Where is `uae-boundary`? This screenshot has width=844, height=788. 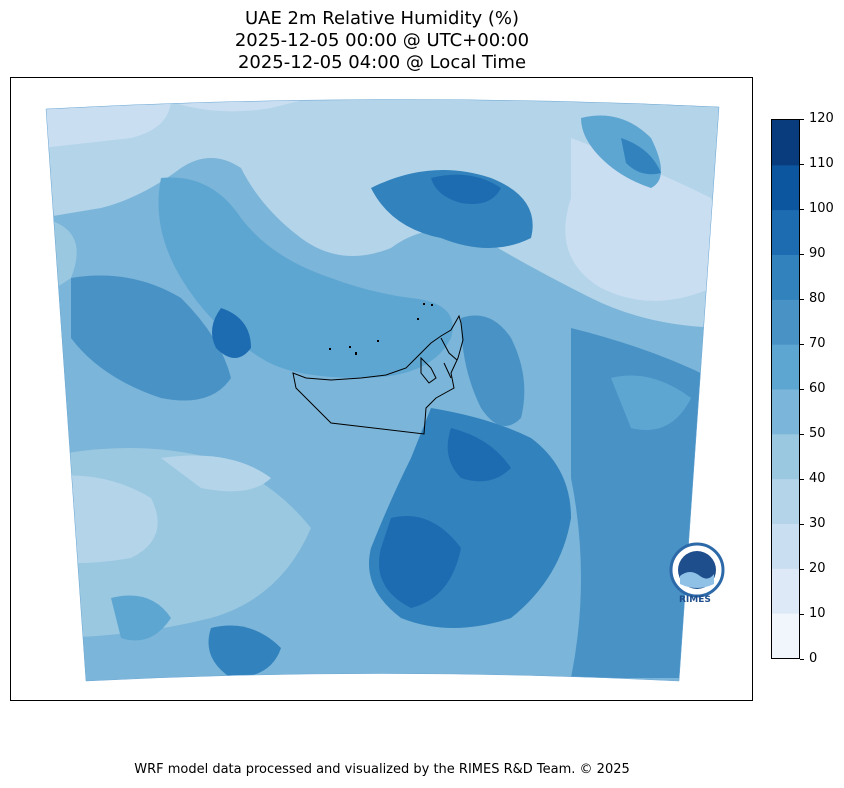 uae-boundary is located at coordinates (378, 374).